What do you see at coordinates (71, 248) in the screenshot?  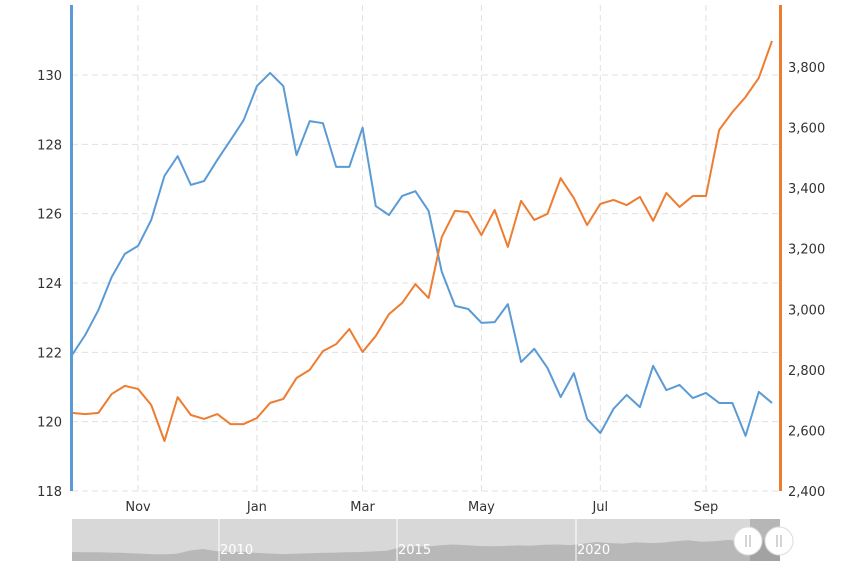 I see `left-axis-line` at bounding box center [71, 248].